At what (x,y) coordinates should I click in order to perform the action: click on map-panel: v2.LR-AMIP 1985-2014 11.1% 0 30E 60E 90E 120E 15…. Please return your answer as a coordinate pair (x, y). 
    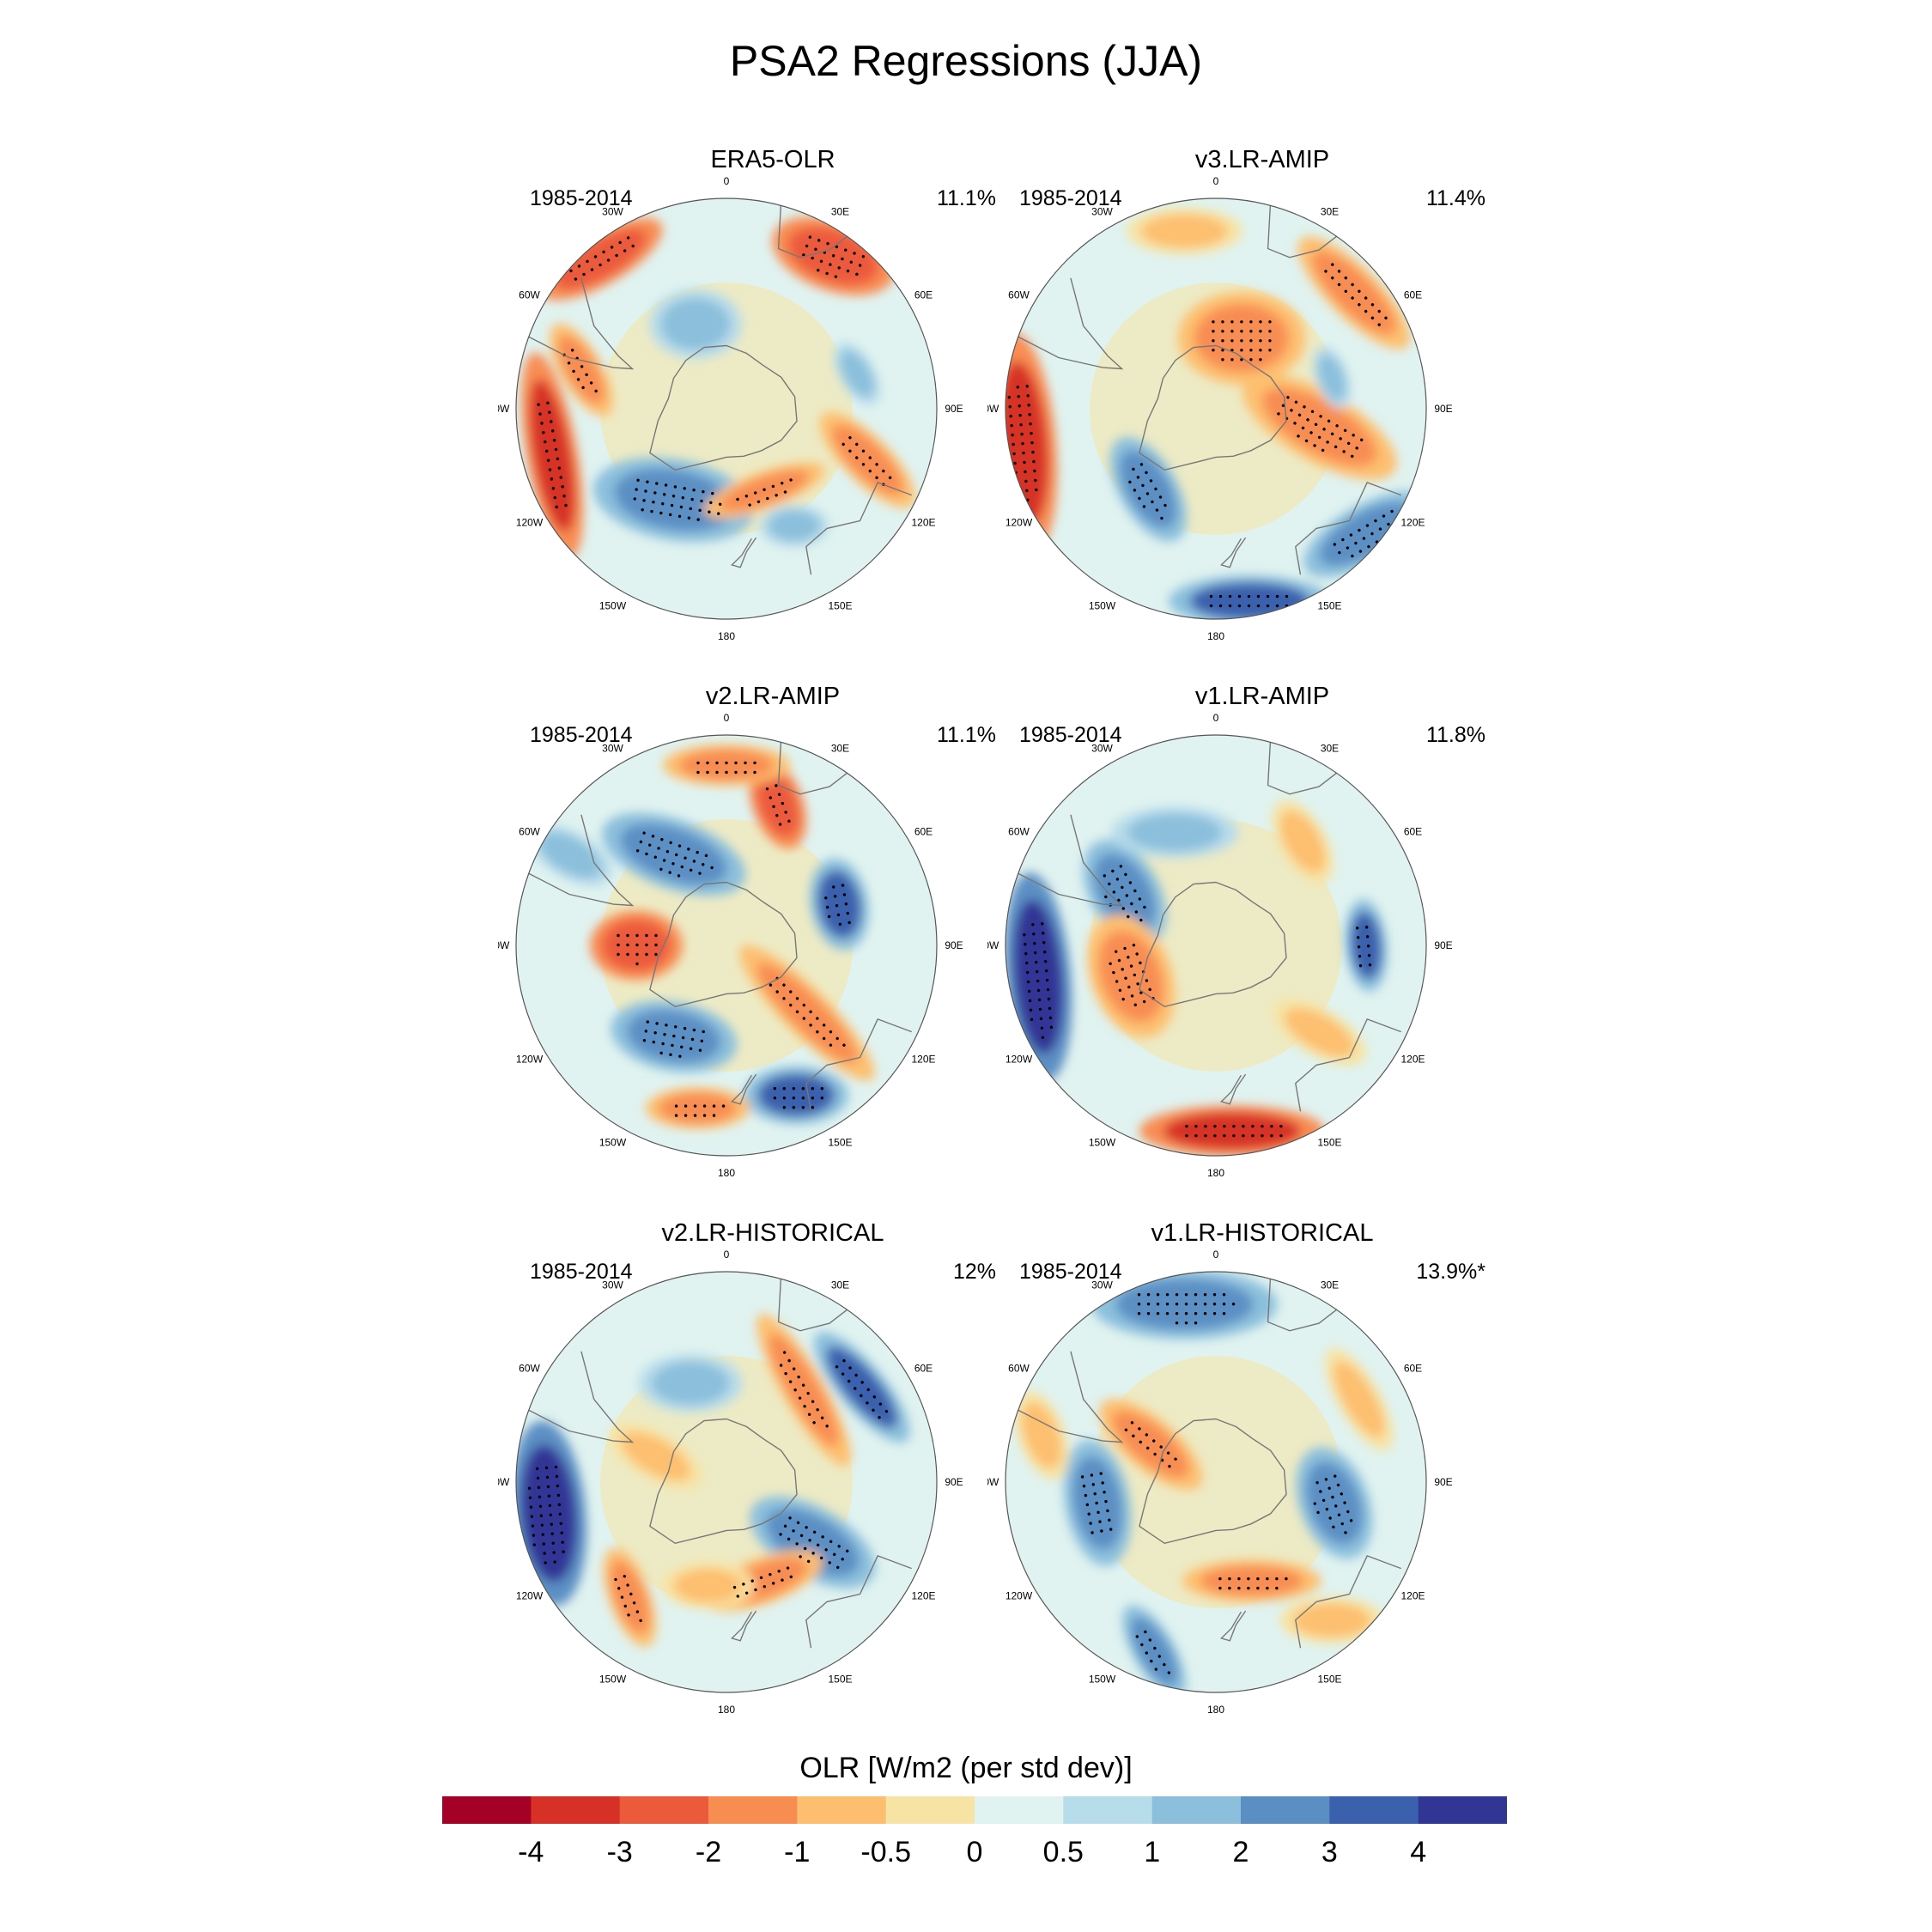
    Looking at the image, I should click on (773, 940).